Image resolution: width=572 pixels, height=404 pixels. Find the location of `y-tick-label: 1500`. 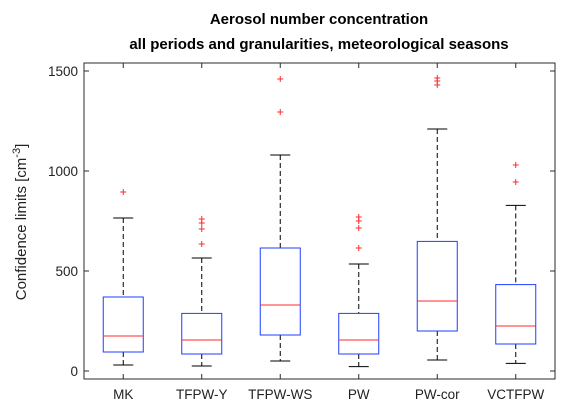

y-tick-label: 1500 is located at coordinates (63, 71).